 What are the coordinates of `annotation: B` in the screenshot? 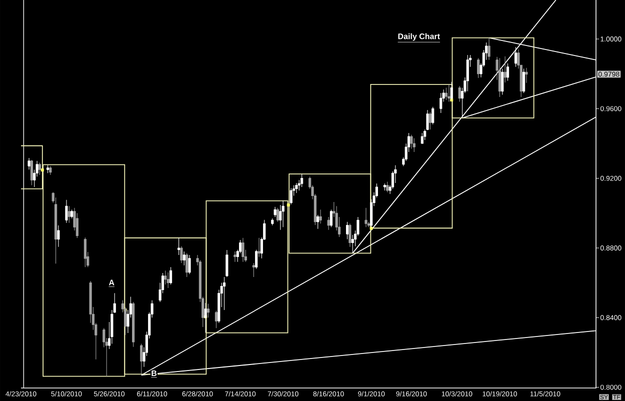 It's located at (154, 373).